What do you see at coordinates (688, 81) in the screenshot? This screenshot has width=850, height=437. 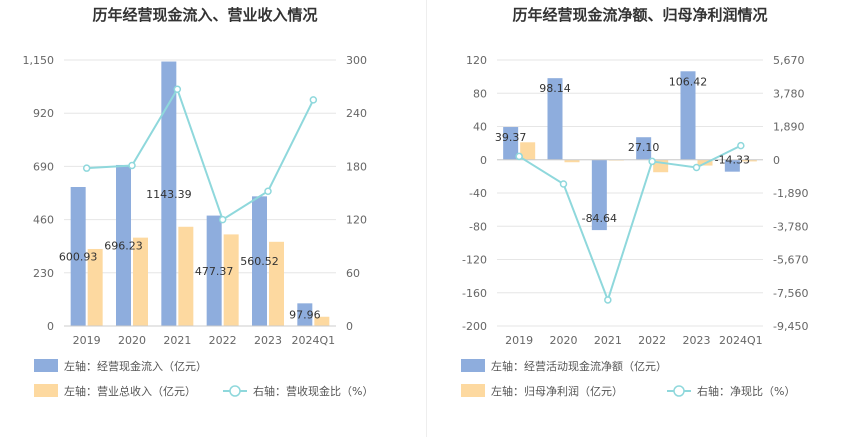 I see `bar-data-label: 106.42` at bounding box center [688, 81].